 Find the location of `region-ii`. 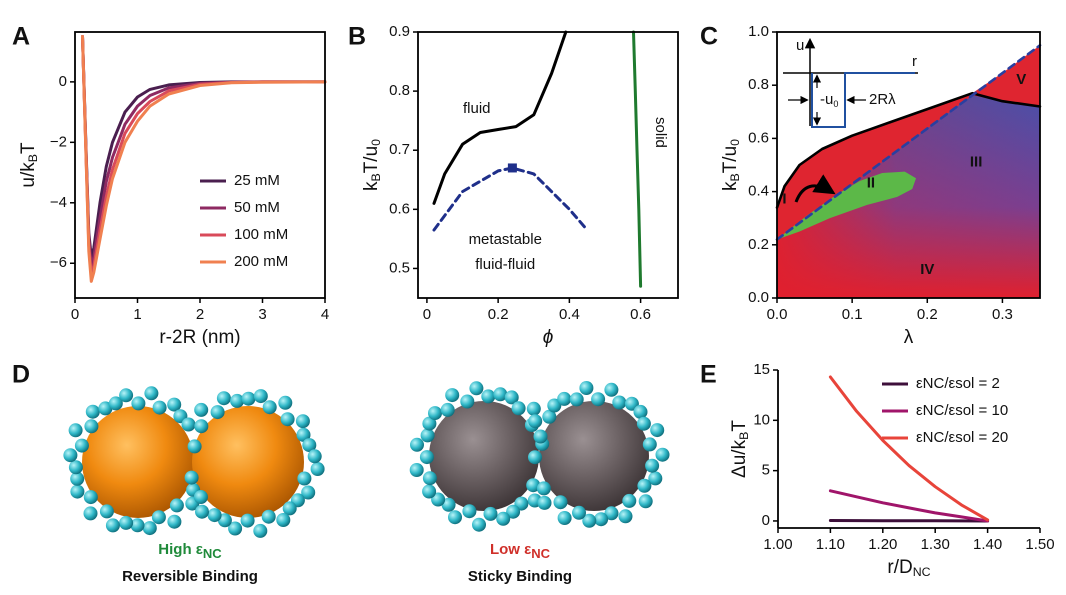

region-ii is located at coordinates (847, 205).